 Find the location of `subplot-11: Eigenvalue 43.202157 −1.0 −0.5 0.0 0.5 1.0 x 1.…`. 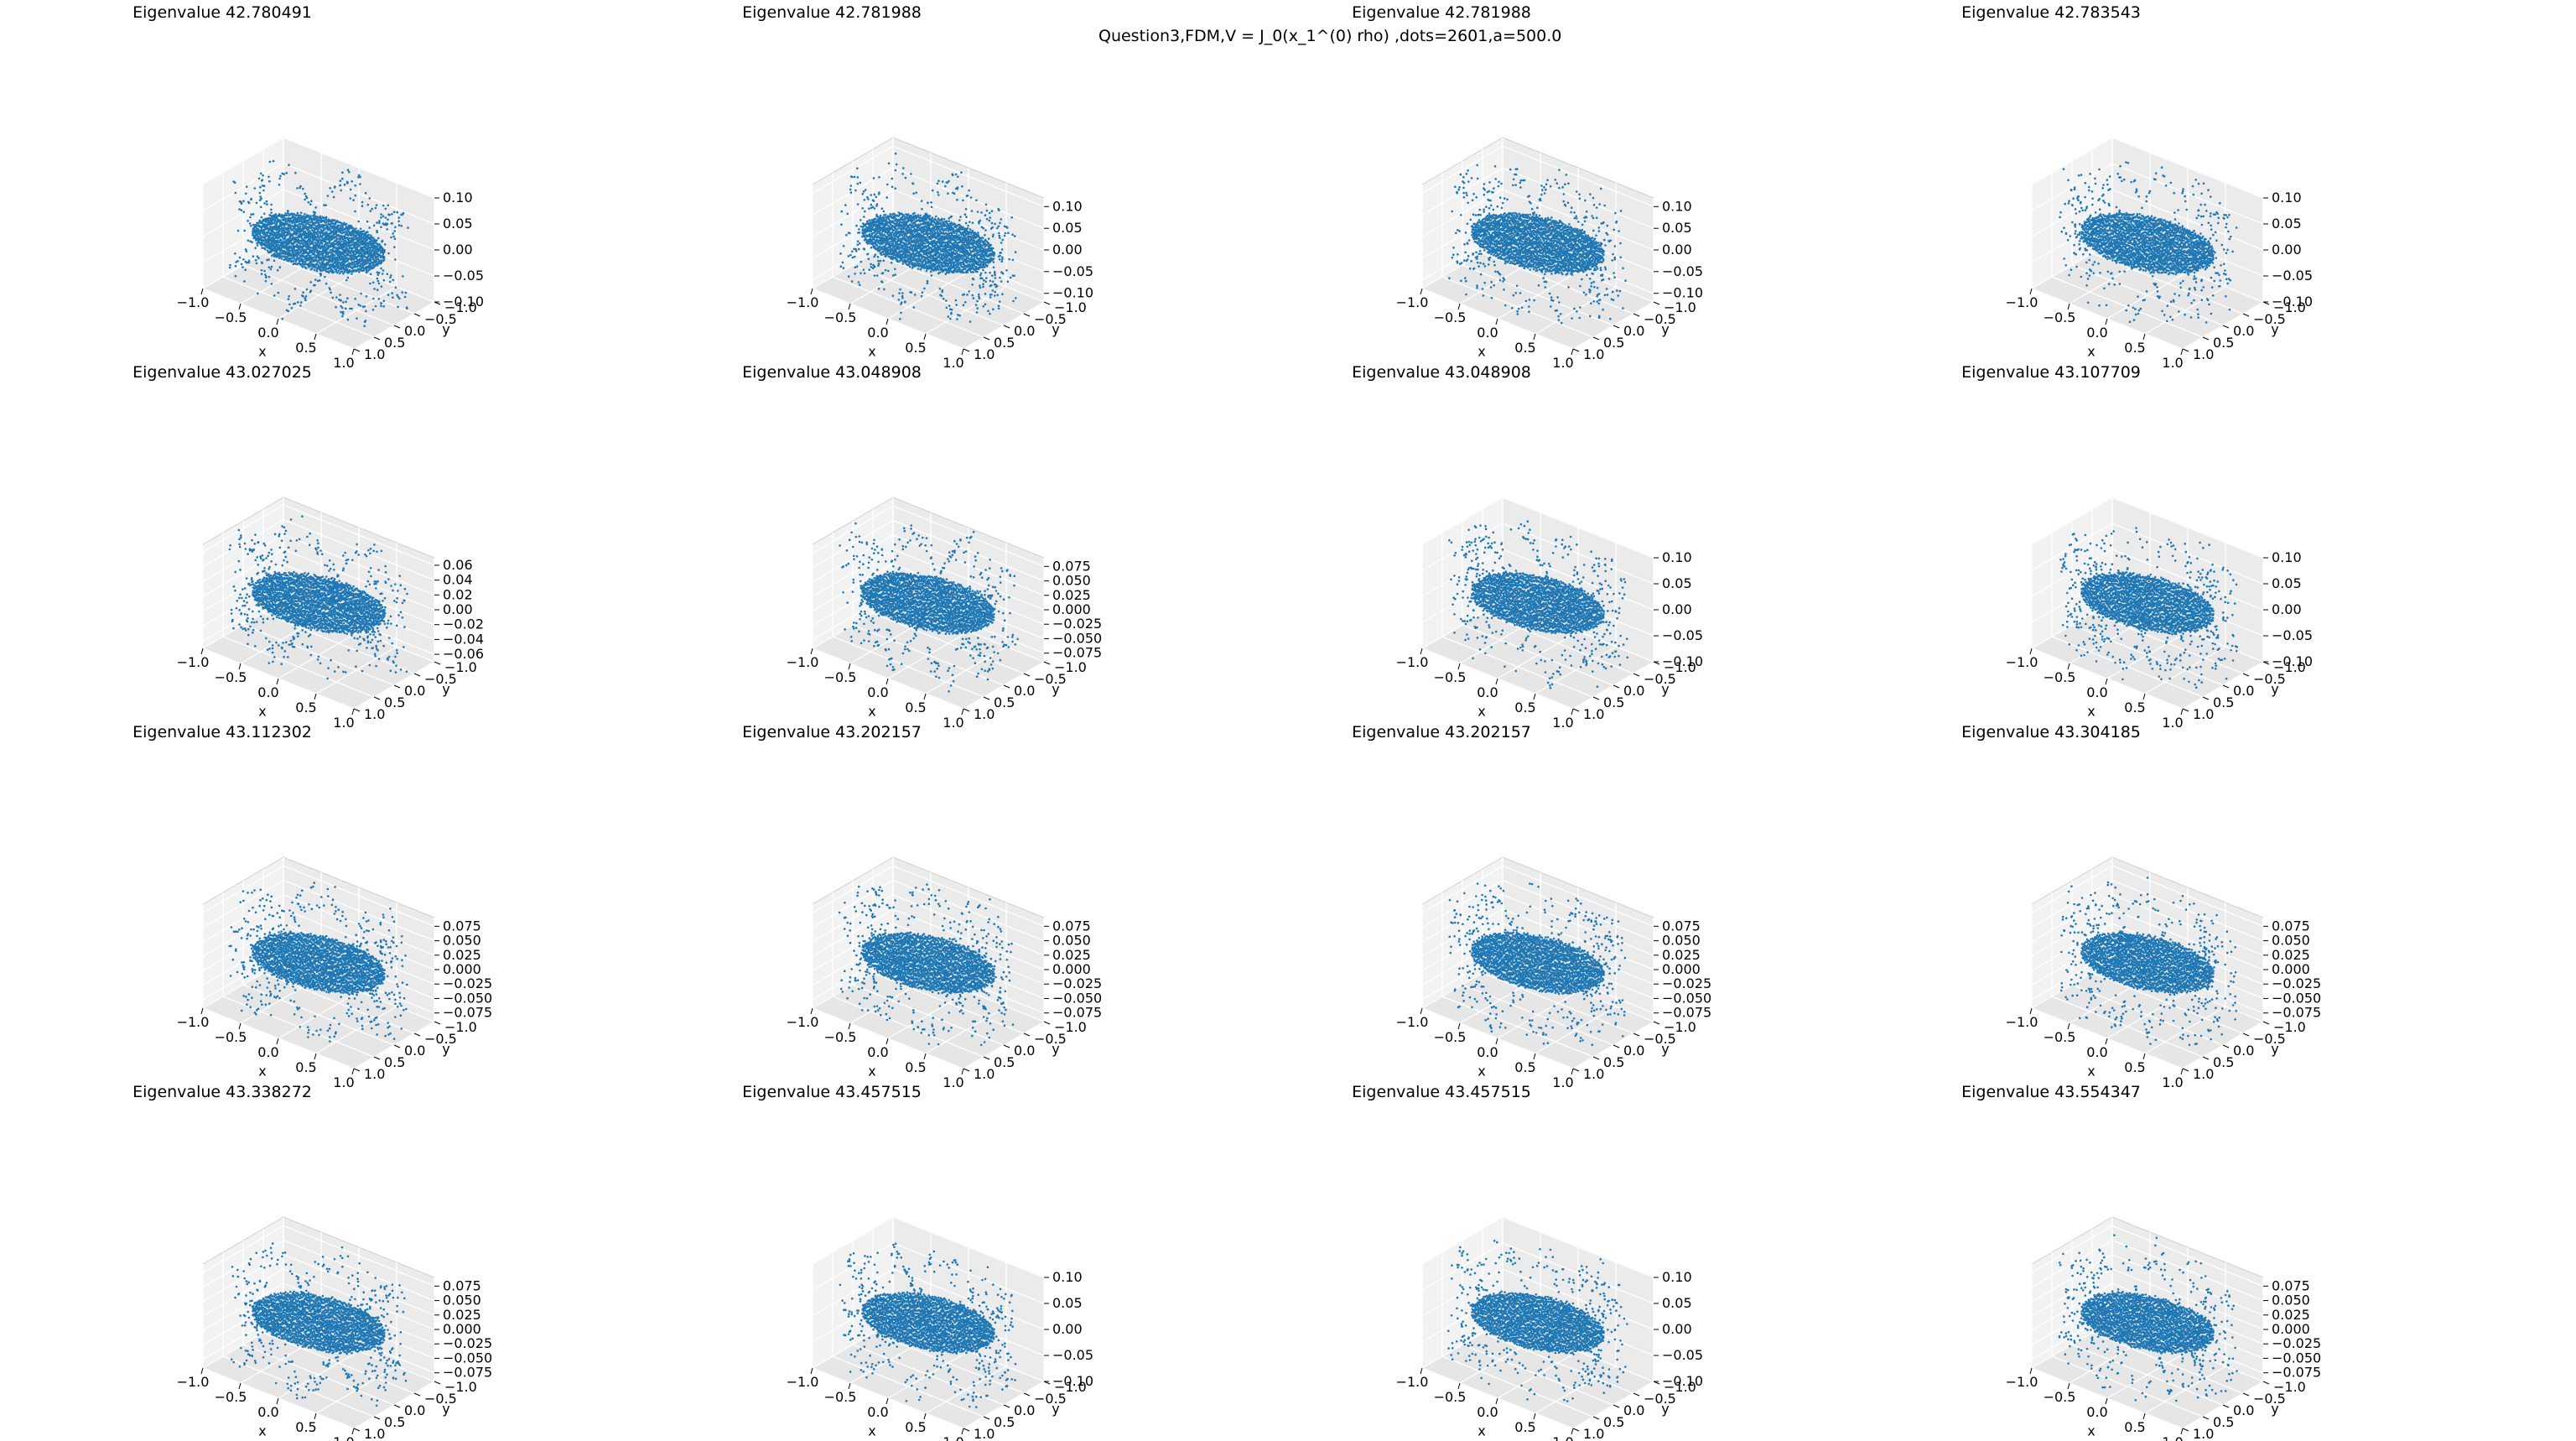

subplot-11: Eigenvalue 43.202157 −1.0 −0.5 0.0 0.5 1.0 x 1.… is located at coordinates (1541, 905).